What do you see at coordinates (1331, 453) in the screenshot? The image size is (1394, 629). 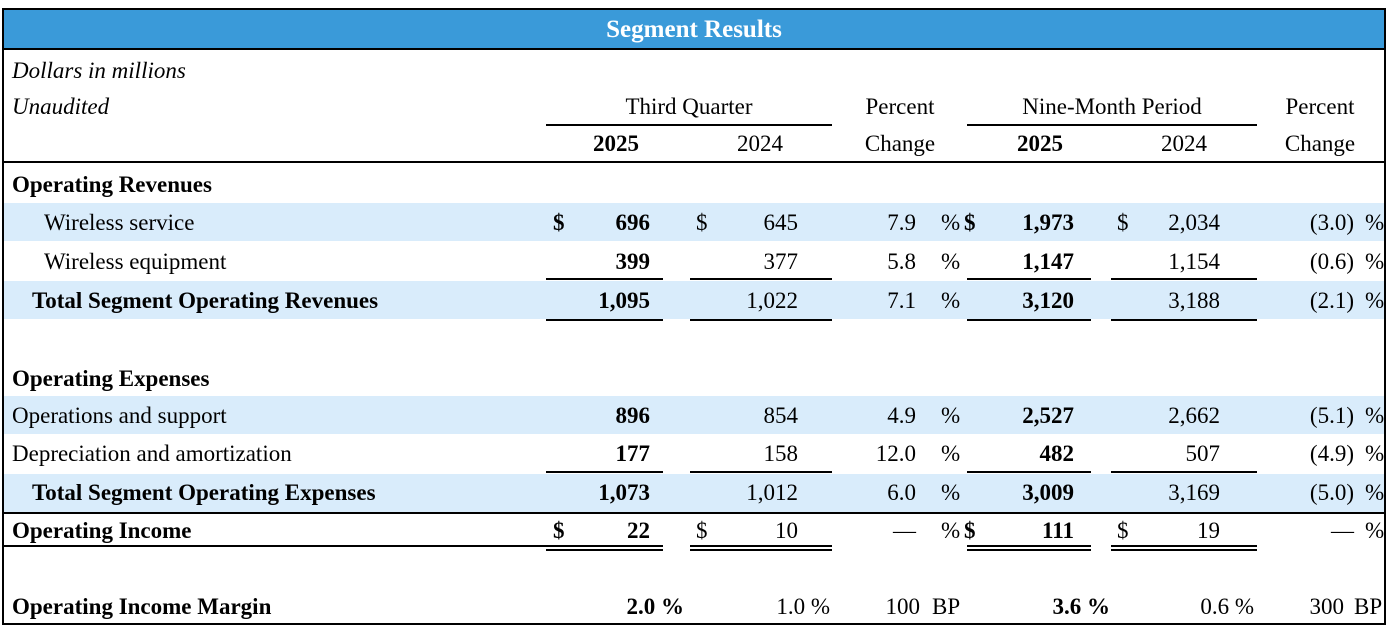 I see `pct-change-n: (4.9)` at bounding box center [1331, 453].